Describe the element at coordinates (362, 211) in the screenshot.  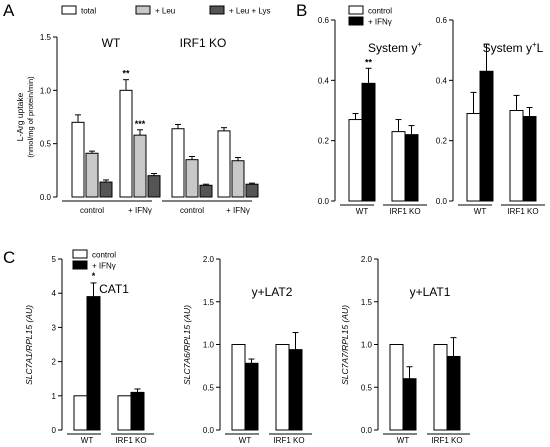
I see `panel-b-plot-1-x-category: WT` at that location.